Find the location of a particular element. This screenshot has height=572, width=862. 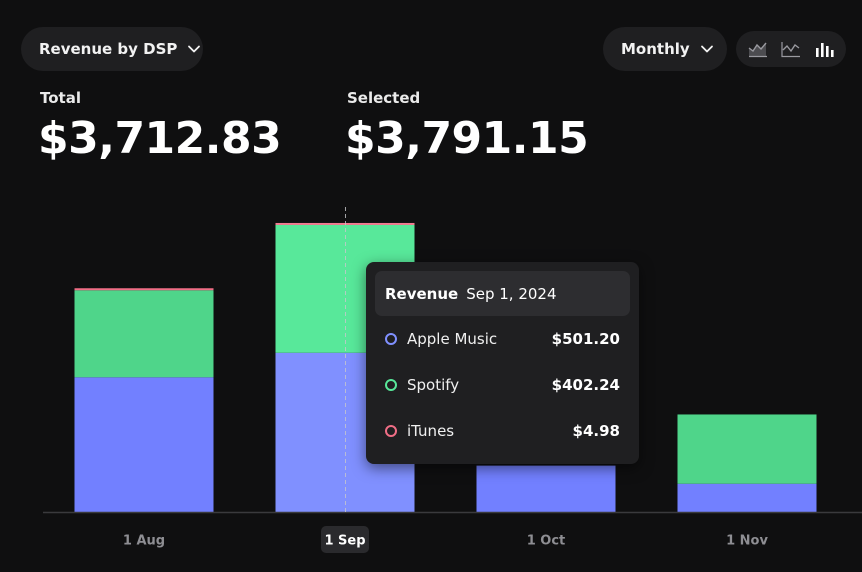

x-tick-label: 1 Nov is located at coordinates (747, 541).